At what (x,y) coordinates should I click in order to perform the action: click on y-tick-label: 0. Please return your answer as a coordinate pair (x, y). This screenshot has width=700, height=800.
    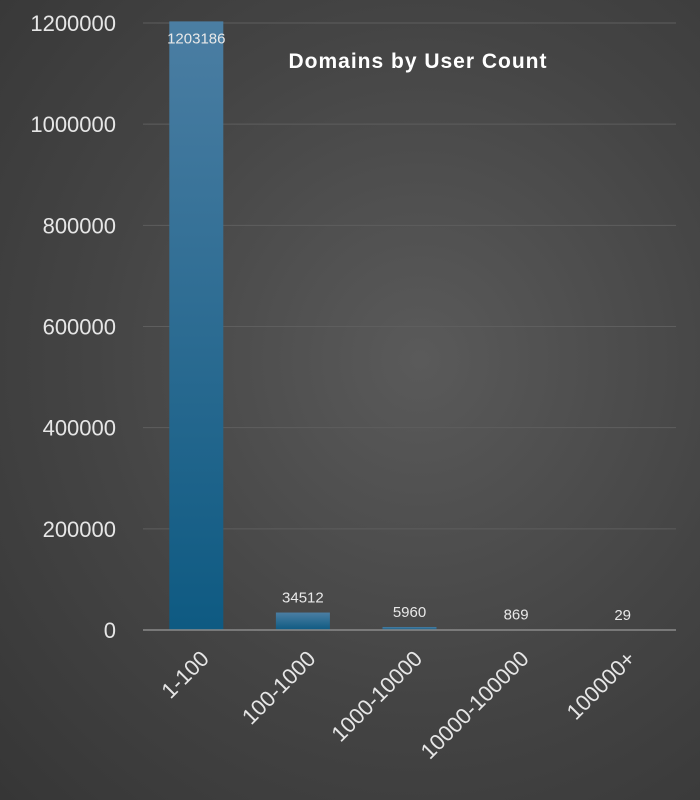
    Looking at the image, I should click on (110, 630).